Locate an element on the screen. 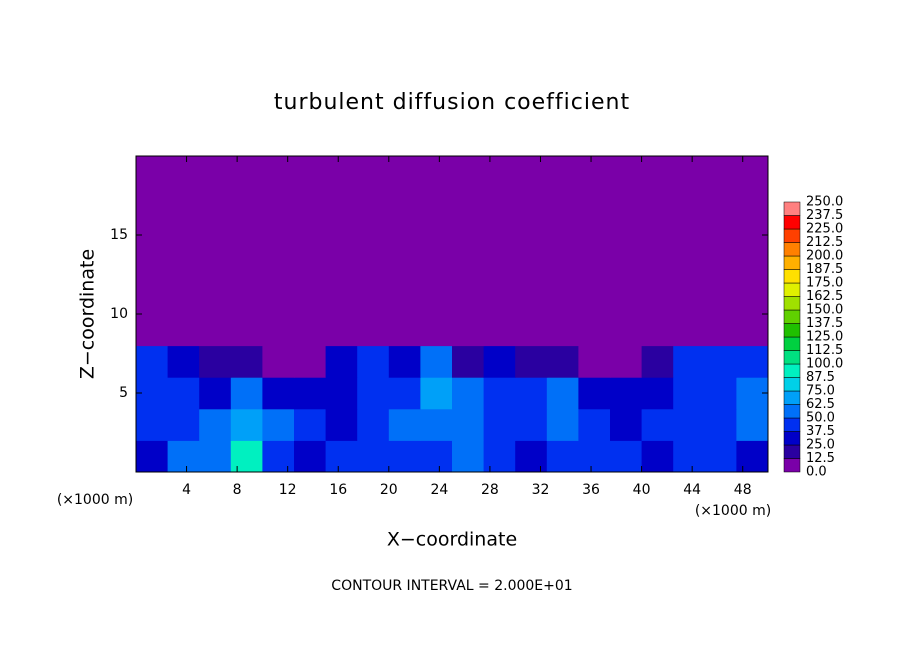 This screenshot has height=658, width=904. colorbar-label: 100.0 is located at coordinates (824, 364).